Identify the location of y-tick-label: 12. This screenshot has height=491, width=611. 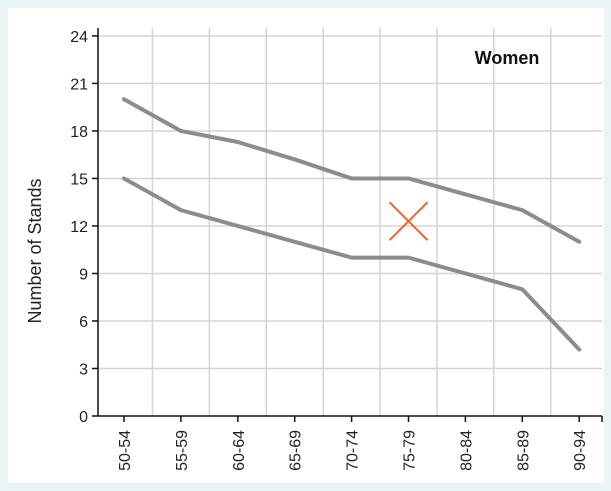
(79, 227).